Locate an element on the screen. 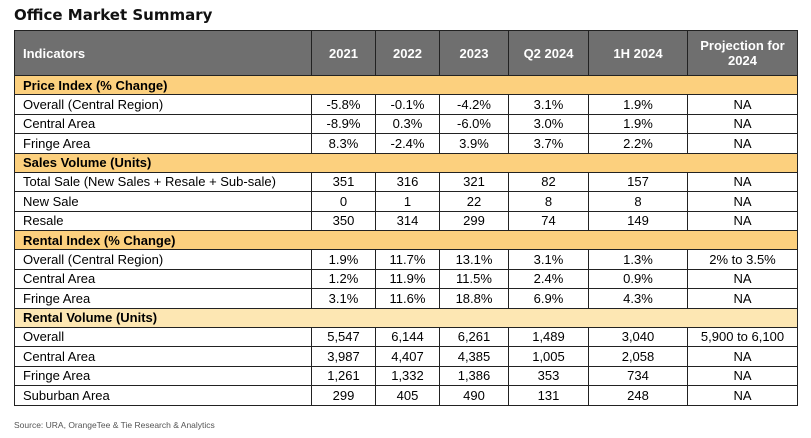 The width and height of the screenshot is (811, 438). table-cell: 149 is located at coordinates (638, 220).